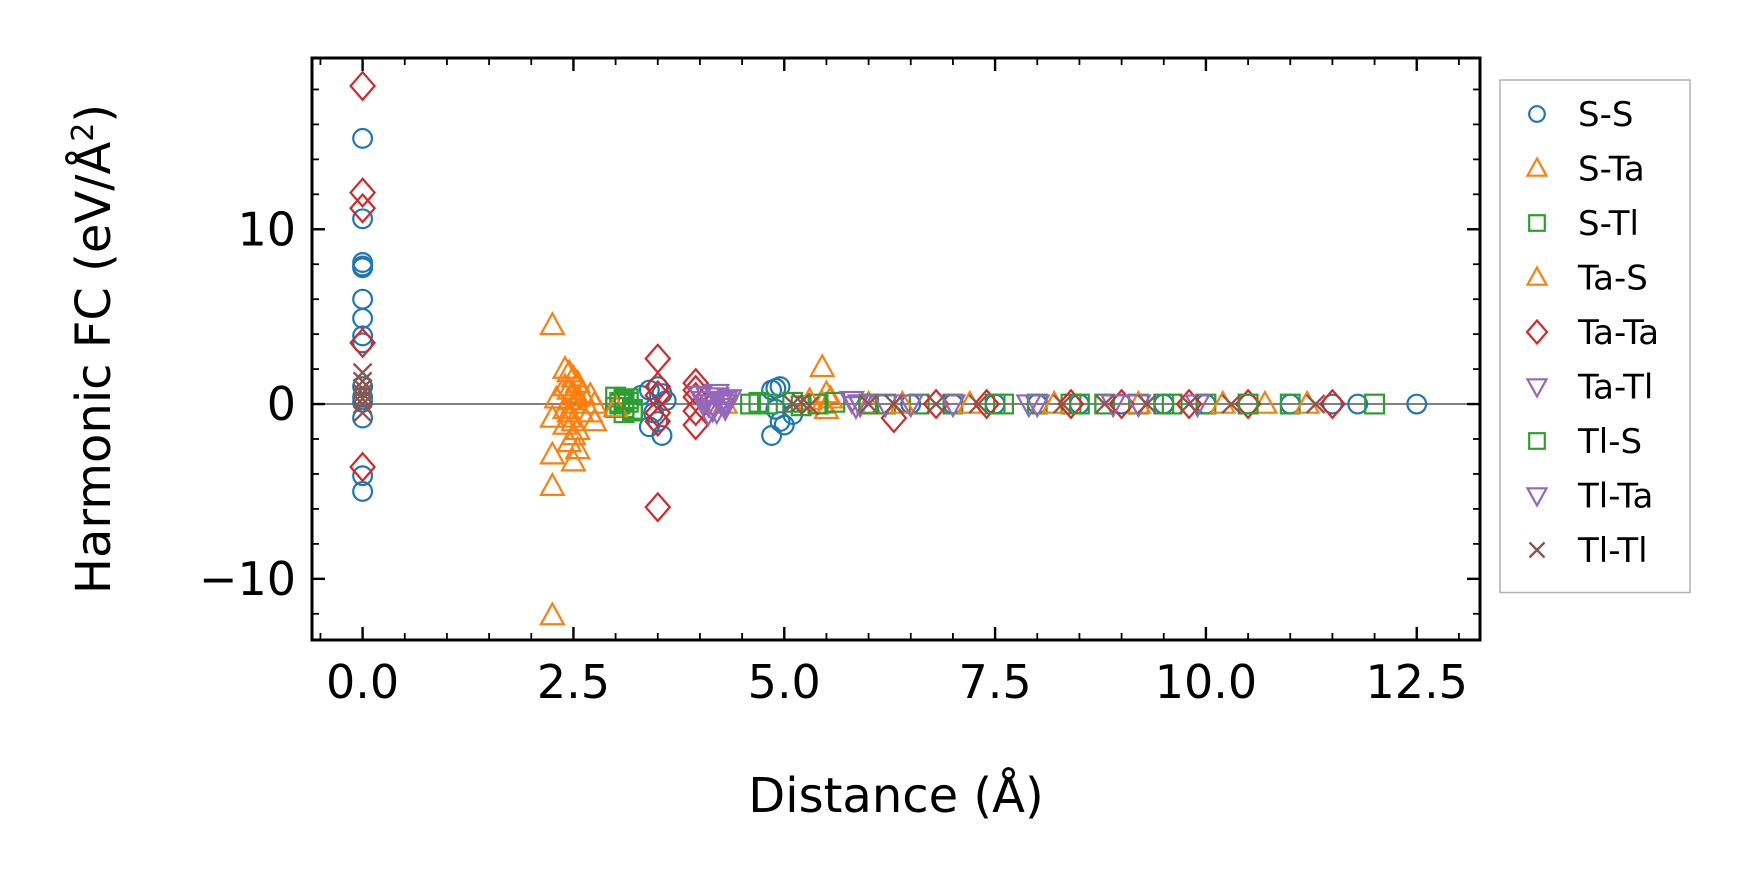  What do you see at coordinates (1537, 550) in the screenshot?
I see `legend-marker-tl-tl` at bounding box center [1537, 550].